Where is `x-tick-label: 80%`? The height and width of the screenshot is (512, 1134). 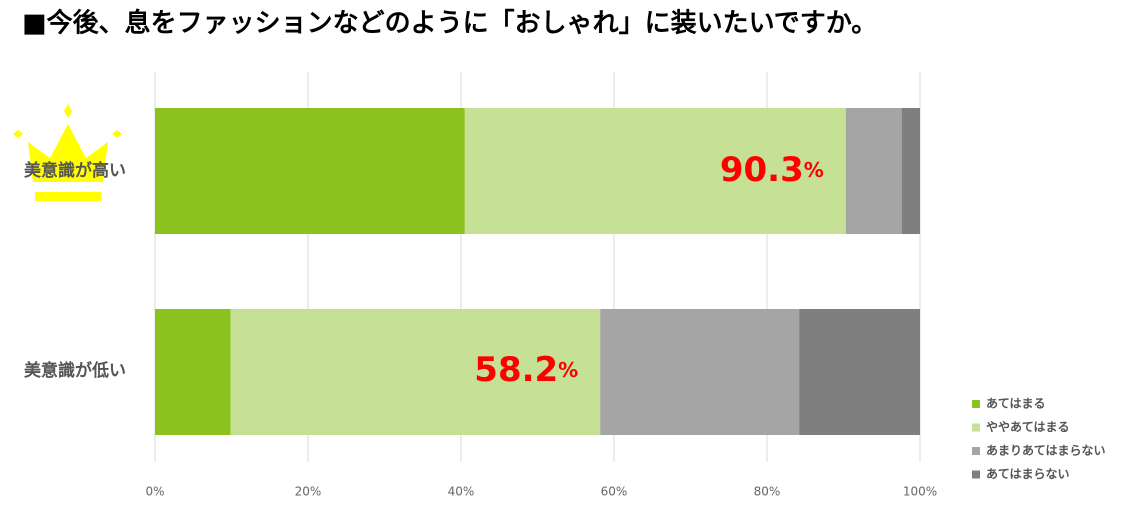
x-tick-label: 80% is located at coordinates (767, 492).